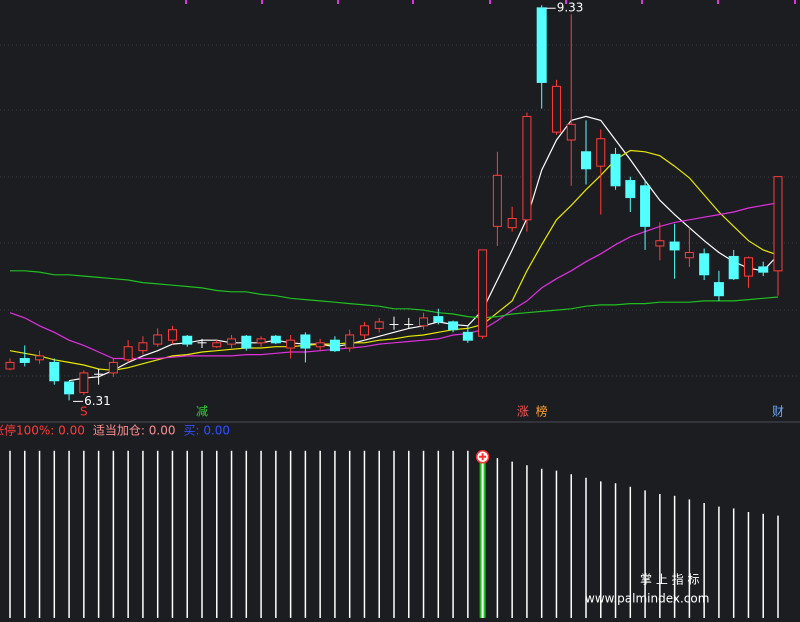 Image resolution: width=800 pixels, height=622 pixels. I want to click on signal-label: S, so click(84, 412).